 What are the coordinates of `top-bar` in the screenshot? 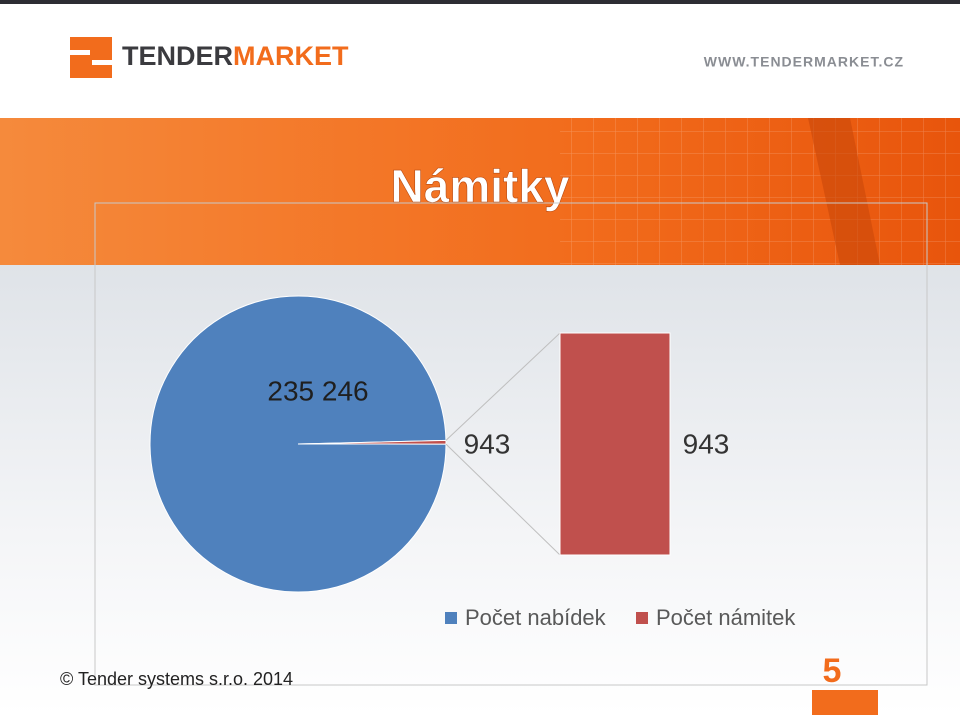 It's located at (480, 2).